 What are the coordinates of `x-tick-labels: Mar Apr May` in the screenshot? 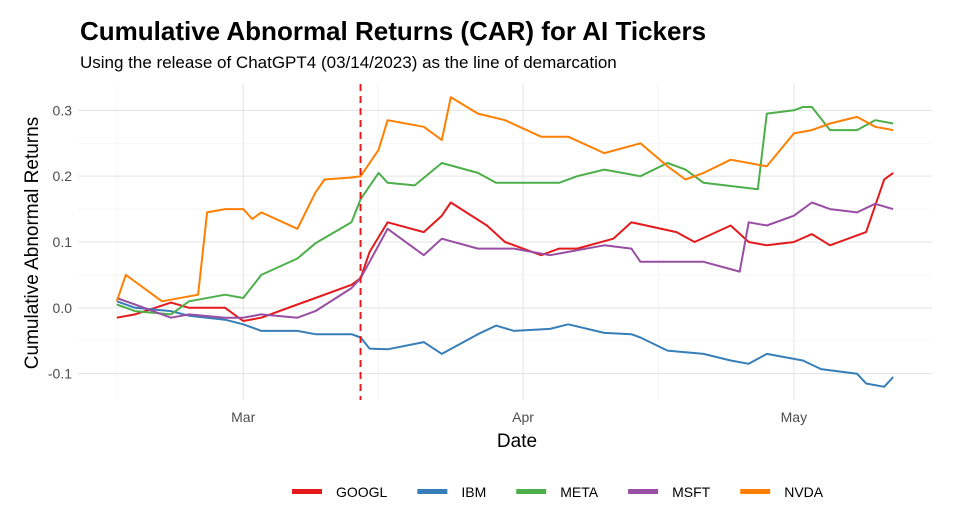 It's located at (519, 417).